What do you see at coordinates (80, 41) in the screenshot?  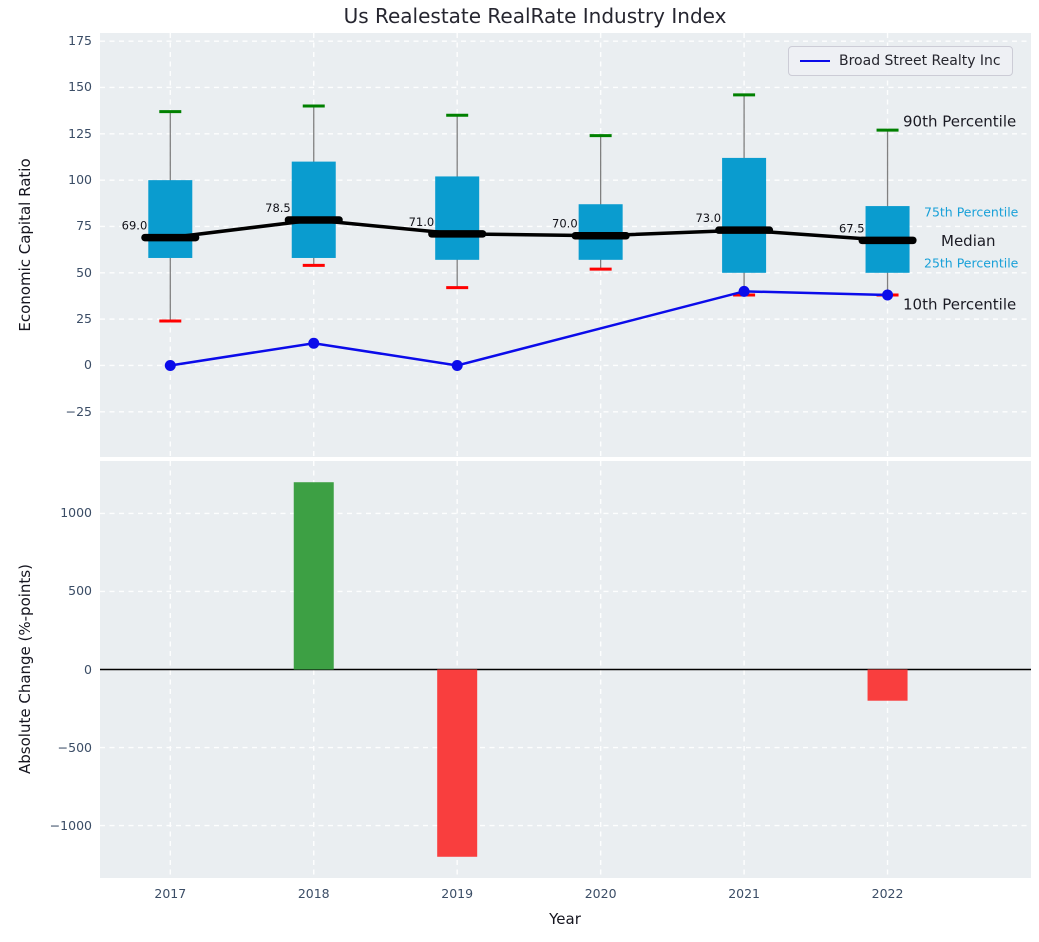 I see `y-tick-label: 175` at bounding box center [80, 41].